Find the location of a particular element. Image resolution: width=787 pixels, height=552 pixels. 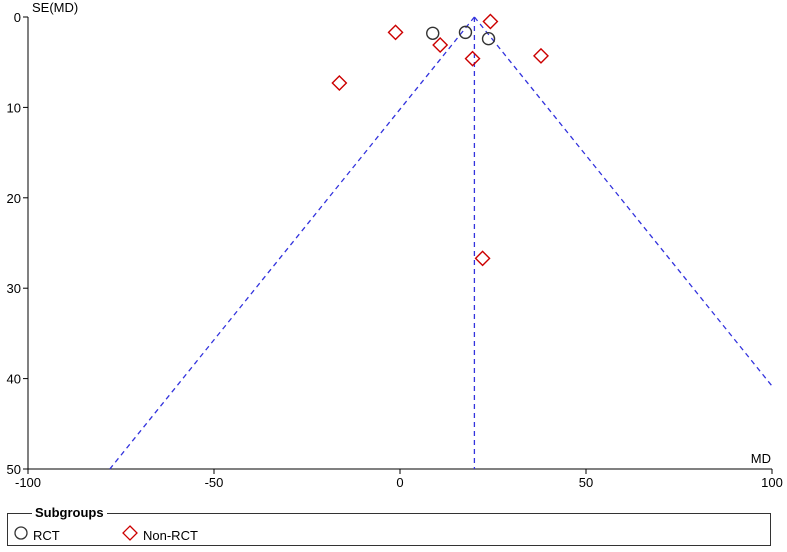

y-tick-label: 20 is located at coordinates (14, 198).